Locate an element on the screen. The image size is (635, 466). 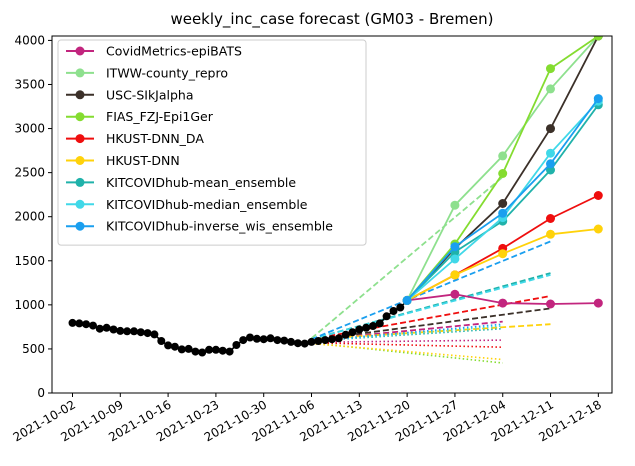
series-5-line is located at coordinates (502, 265).